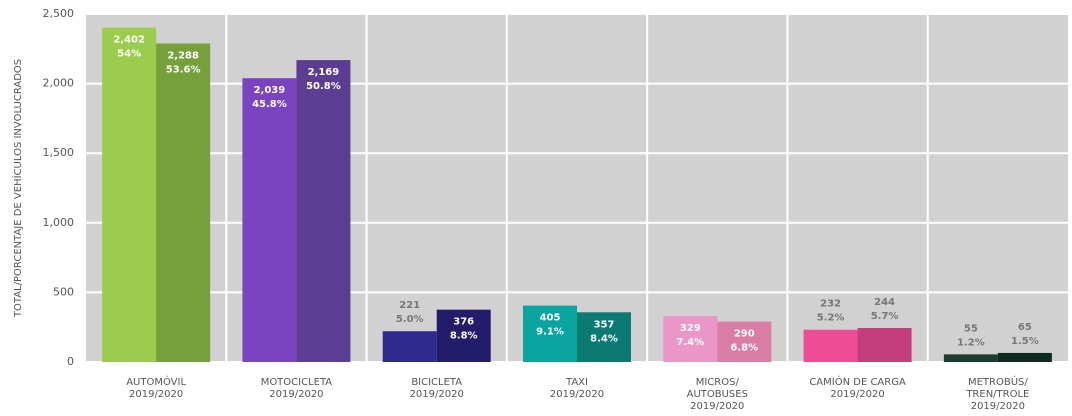 The width and height of the screenshot is (1072, 416). What do you see at coordinates (270, 90) in the screenshot?
I see `value-label: 2,039` at bounding box center [270, 90].